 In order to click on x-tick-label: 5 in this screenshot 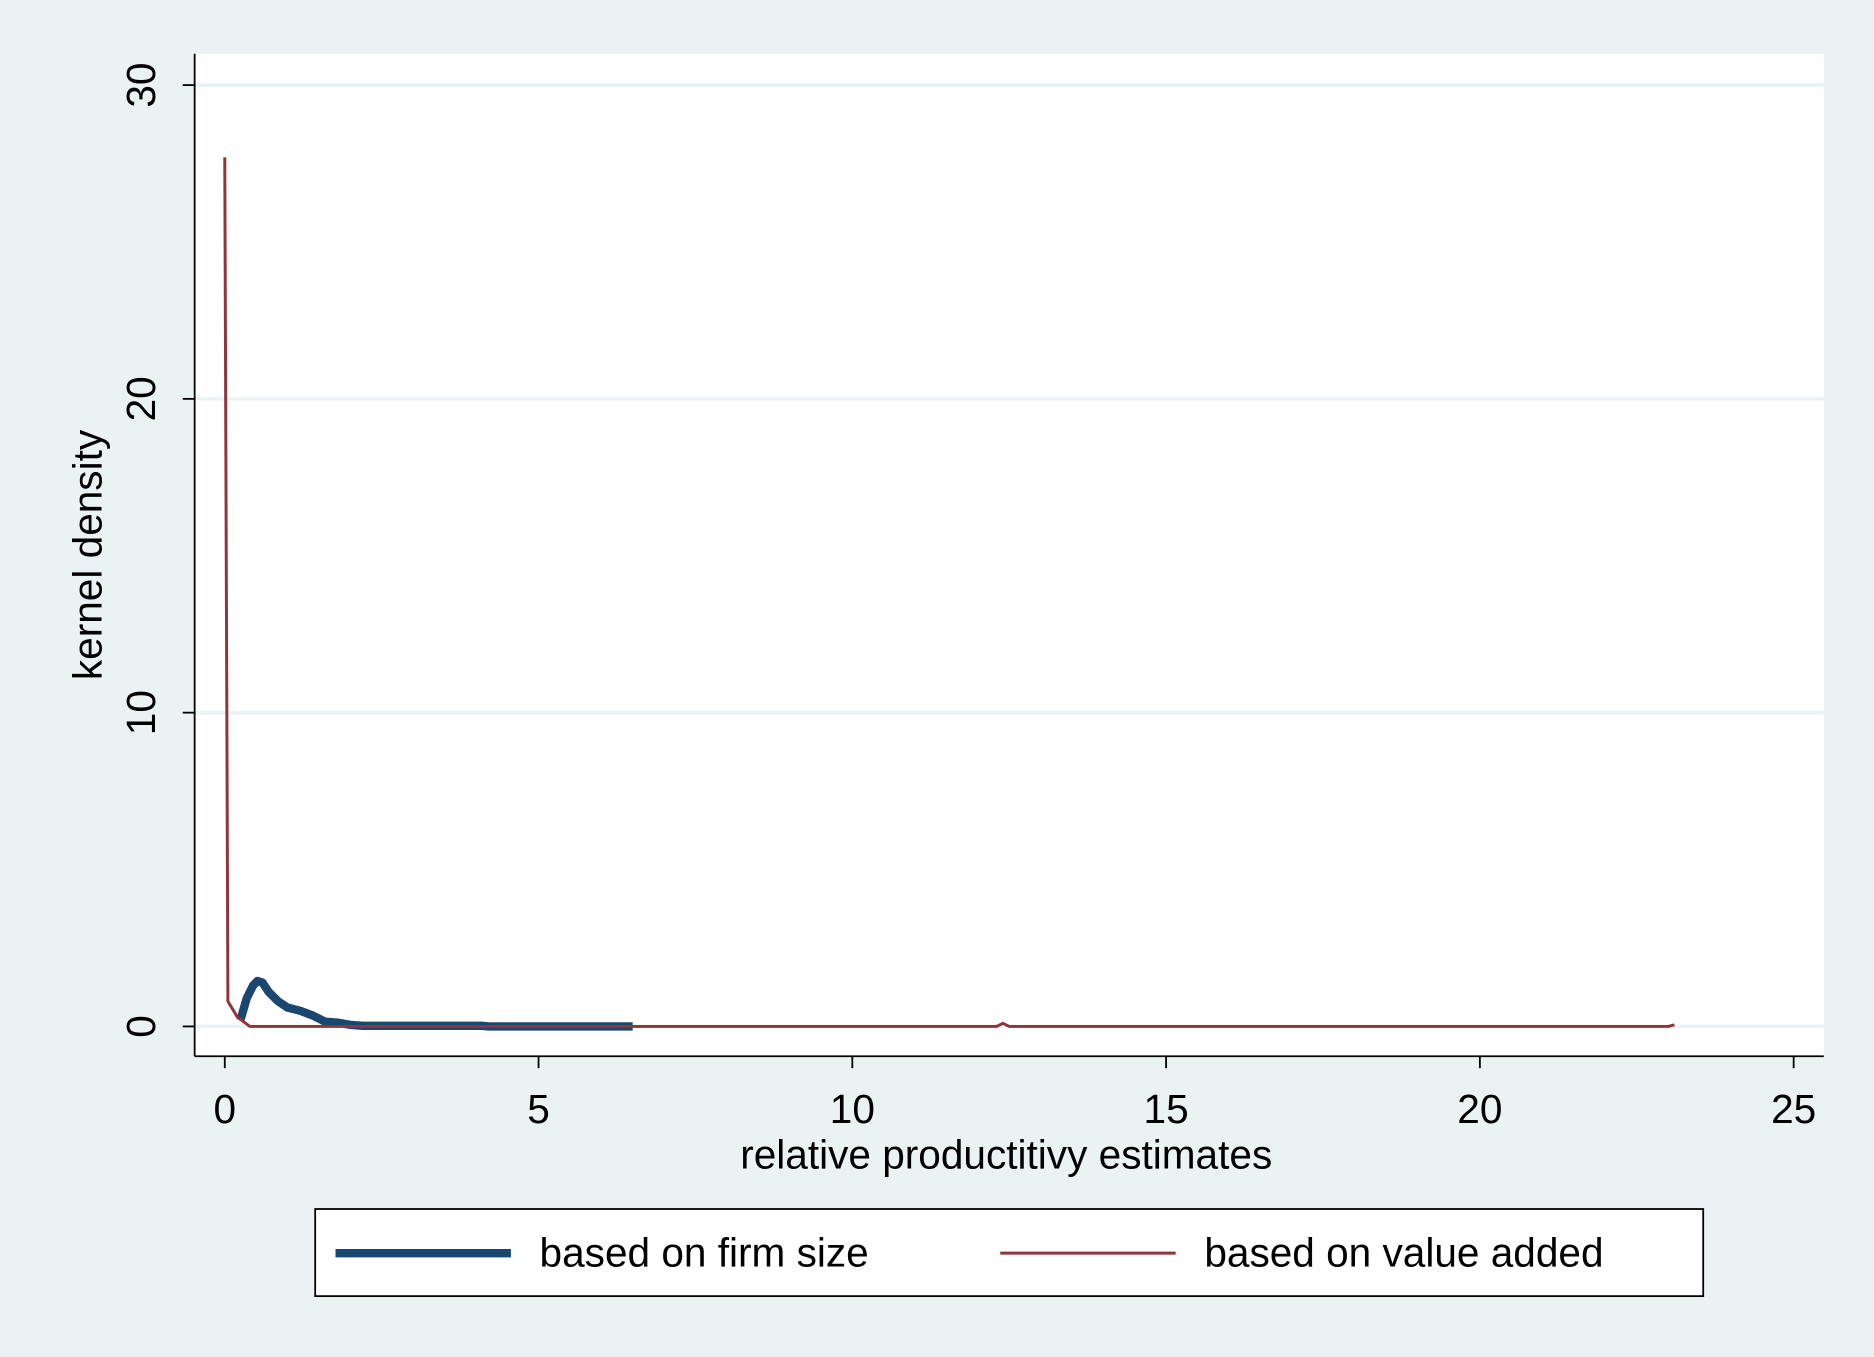, I will do `click(538, 1109)`.